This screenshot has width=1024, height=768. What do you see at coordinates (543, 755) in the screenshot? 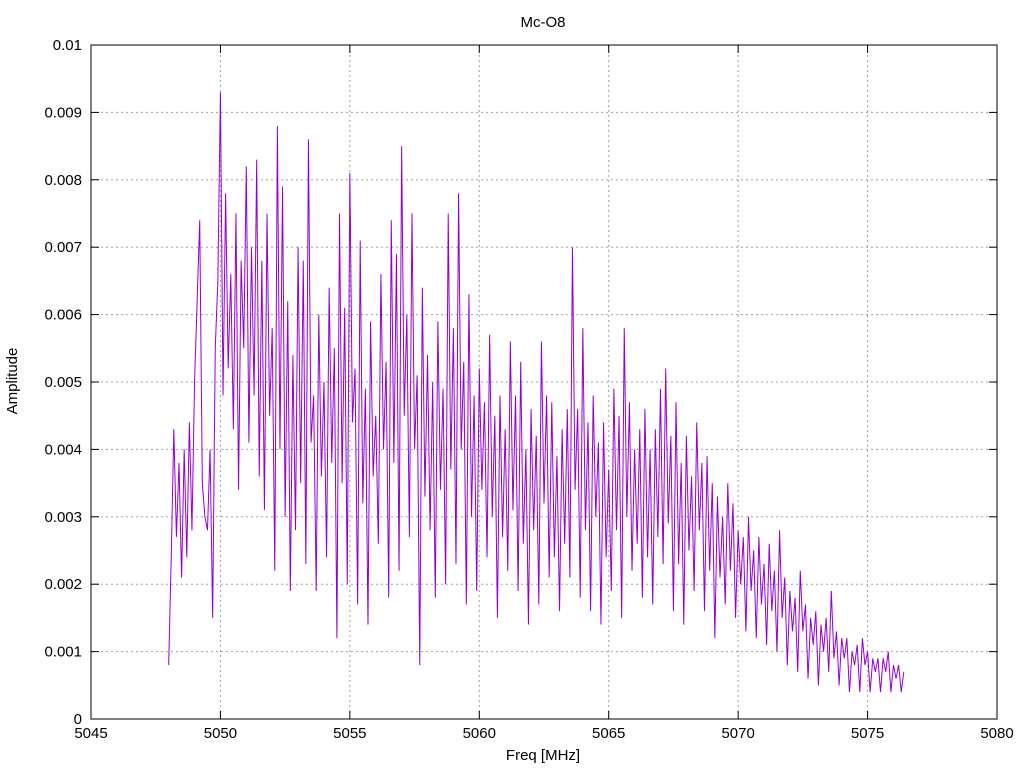
I see `x-axis-label: Freq [MHz]` at bounding box center [543, 755].